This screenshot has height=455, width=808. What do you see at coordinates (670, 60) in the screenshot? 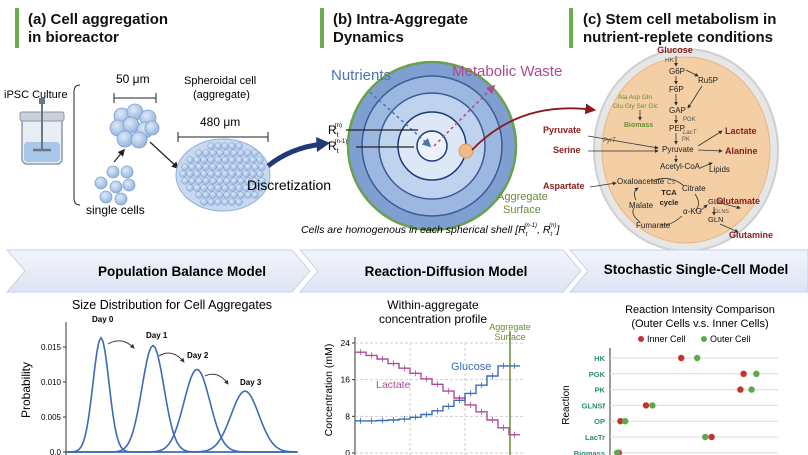
I see `metabolite-hk: HK` at bounding box center [670, 60].